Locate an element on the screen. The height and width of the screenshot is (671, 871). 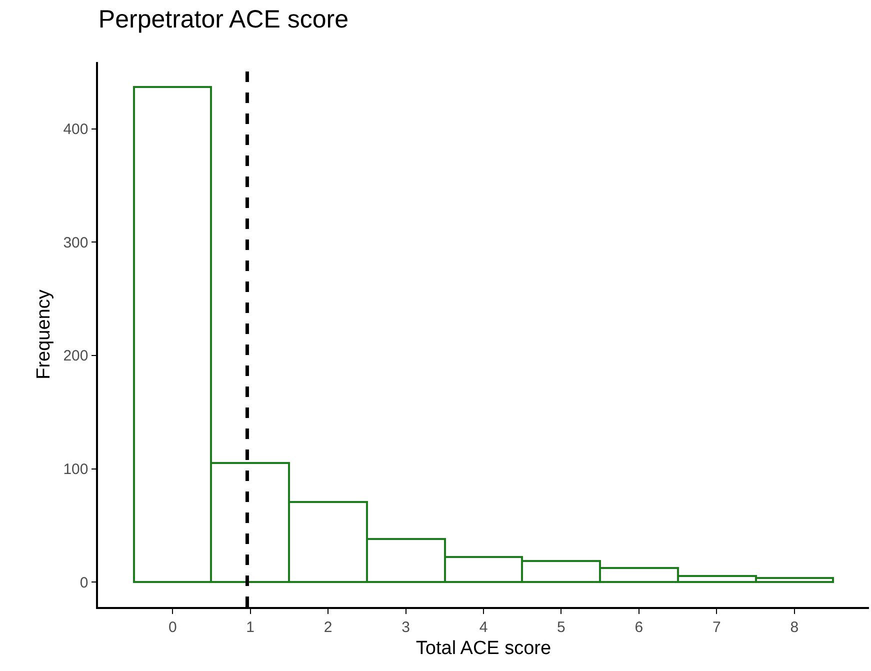
x-axis-title: Total ACE score is located at coordinates (484, 649).